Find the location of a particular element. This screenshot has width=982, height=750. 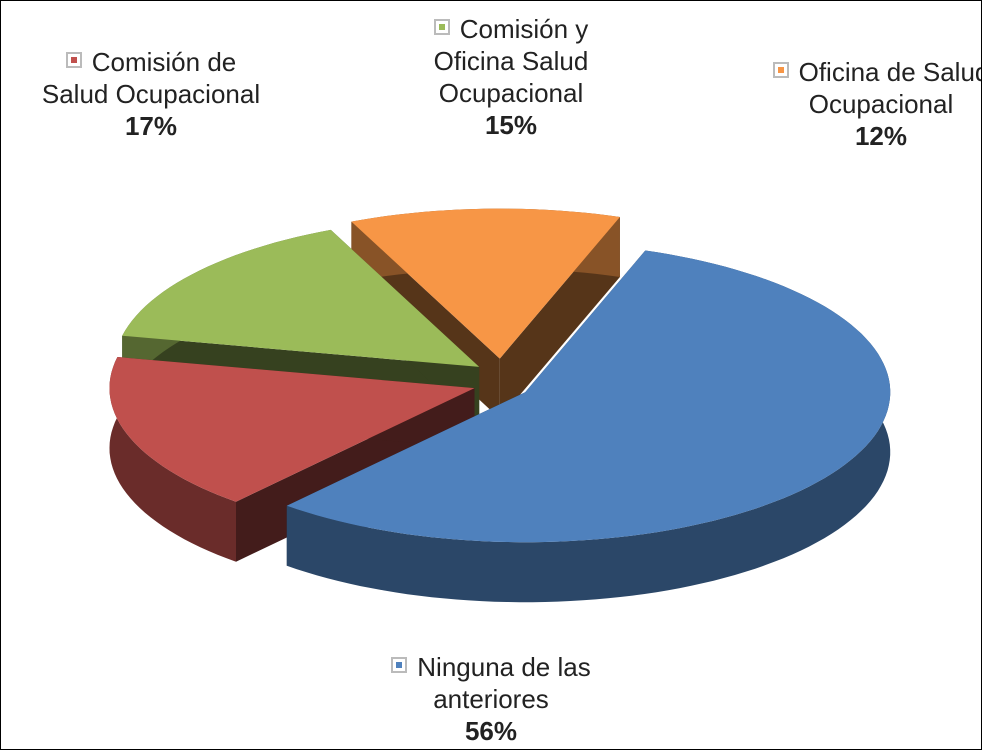

value-label: 17% is located at coordinates (151, 126).